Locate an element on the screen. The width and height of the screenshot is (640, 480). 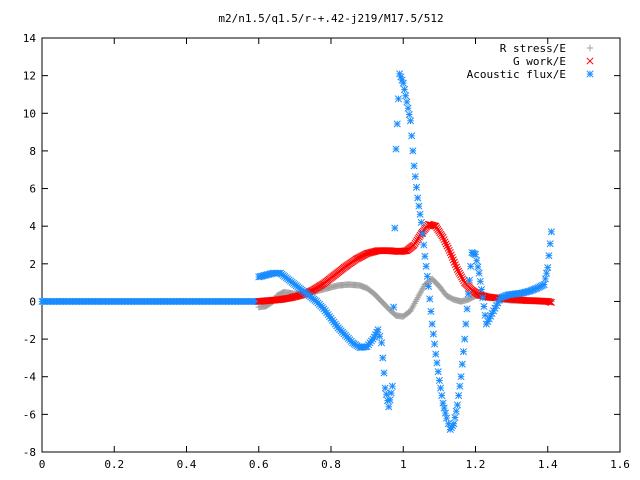
y-tick-label: 4 is located at coordinates (32, 226).